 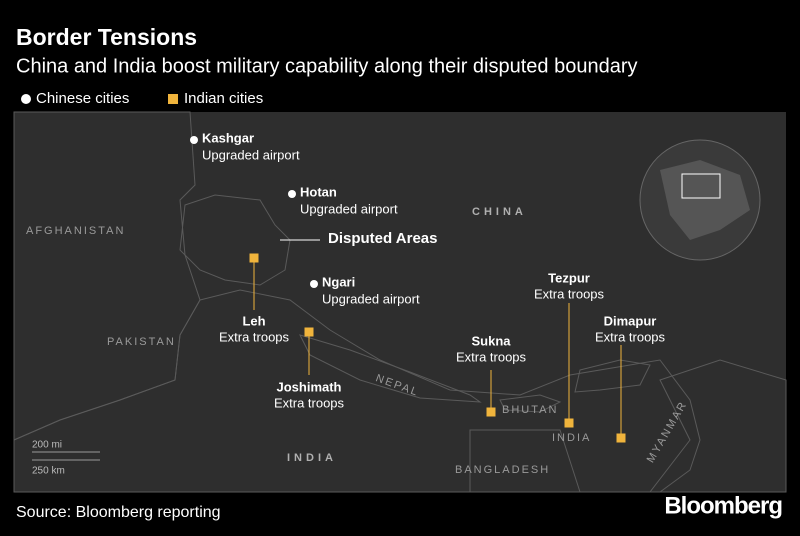 What do you see at coordinates (173, 99) in the screenshot?
I see `legend-square` at bounding box center [173, 99].